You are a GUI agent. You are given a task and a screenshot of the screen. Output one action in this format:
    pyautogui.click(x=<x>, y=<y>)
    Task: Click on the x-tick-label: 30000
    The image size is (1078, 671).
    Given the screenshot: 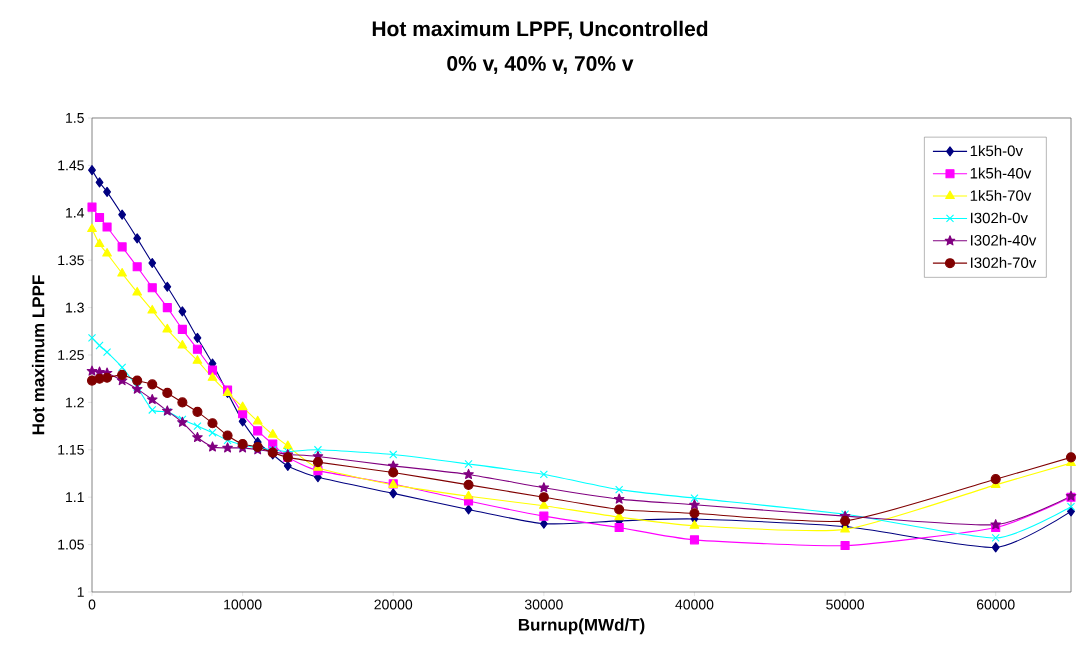 What is the action you would take?
    pyautogui.click(x=543, y=604)
    